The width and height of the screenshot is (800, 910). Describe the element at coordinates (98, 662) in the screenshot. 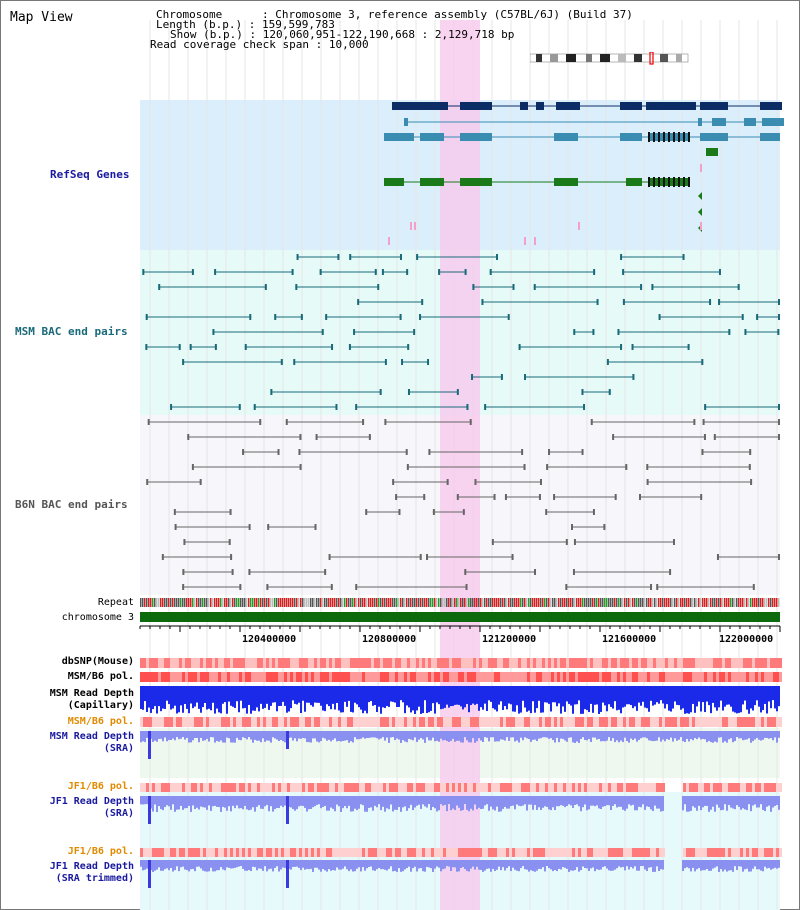

I see `track-label-dbsnp: dbSNP(Mouse)` at that location.